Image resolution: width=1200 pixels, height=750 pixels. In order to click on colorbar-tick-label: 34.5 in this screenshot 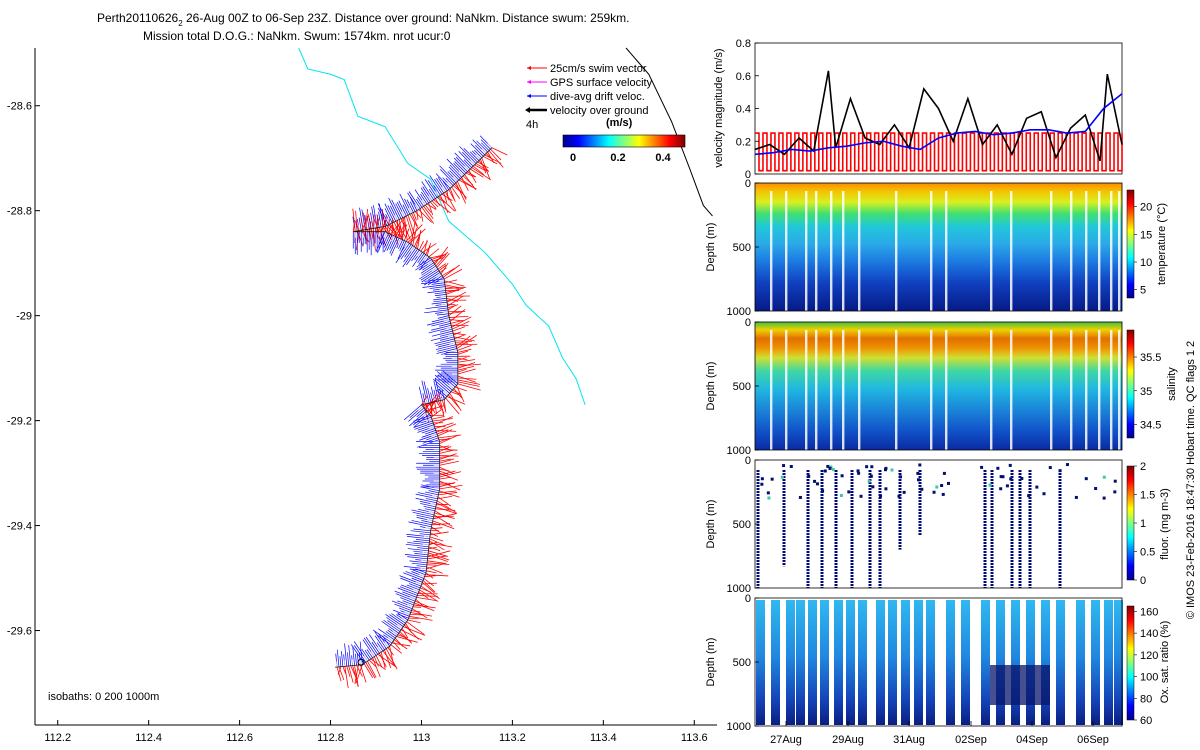, I will do `click(1150, 426)`.